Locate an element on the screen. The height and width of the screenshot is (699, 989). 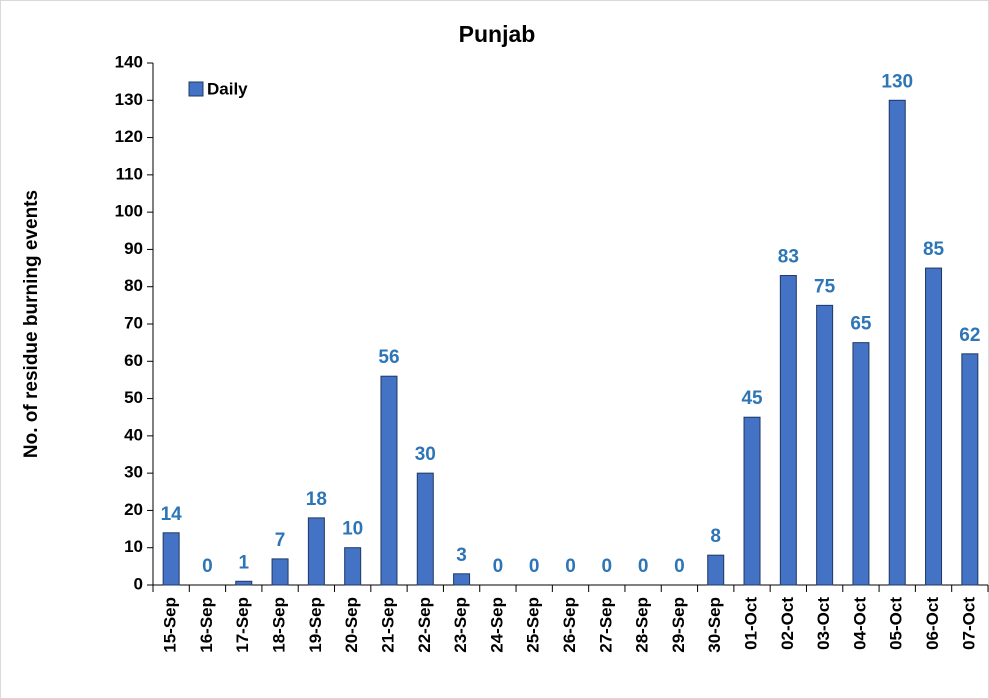
x-tick-label: 19-Sep is located at coordinates (315, 625).